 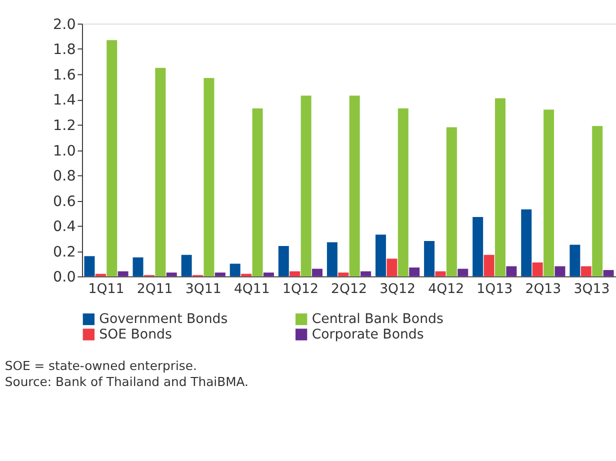 I want to click on x-tick-label: 2Q11, so click(x=154, y=290).